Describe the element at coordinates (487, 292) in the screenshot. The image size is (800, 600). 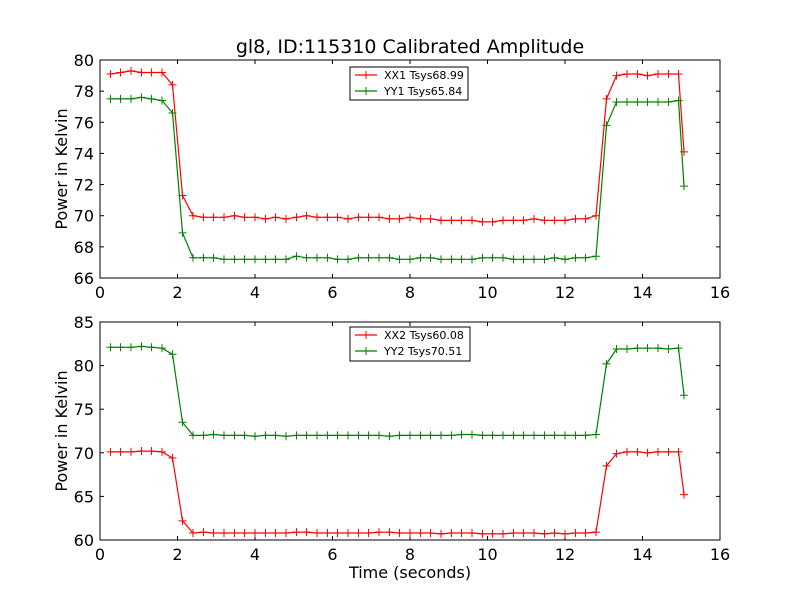
I see `x-tick-label: 10` at that location.